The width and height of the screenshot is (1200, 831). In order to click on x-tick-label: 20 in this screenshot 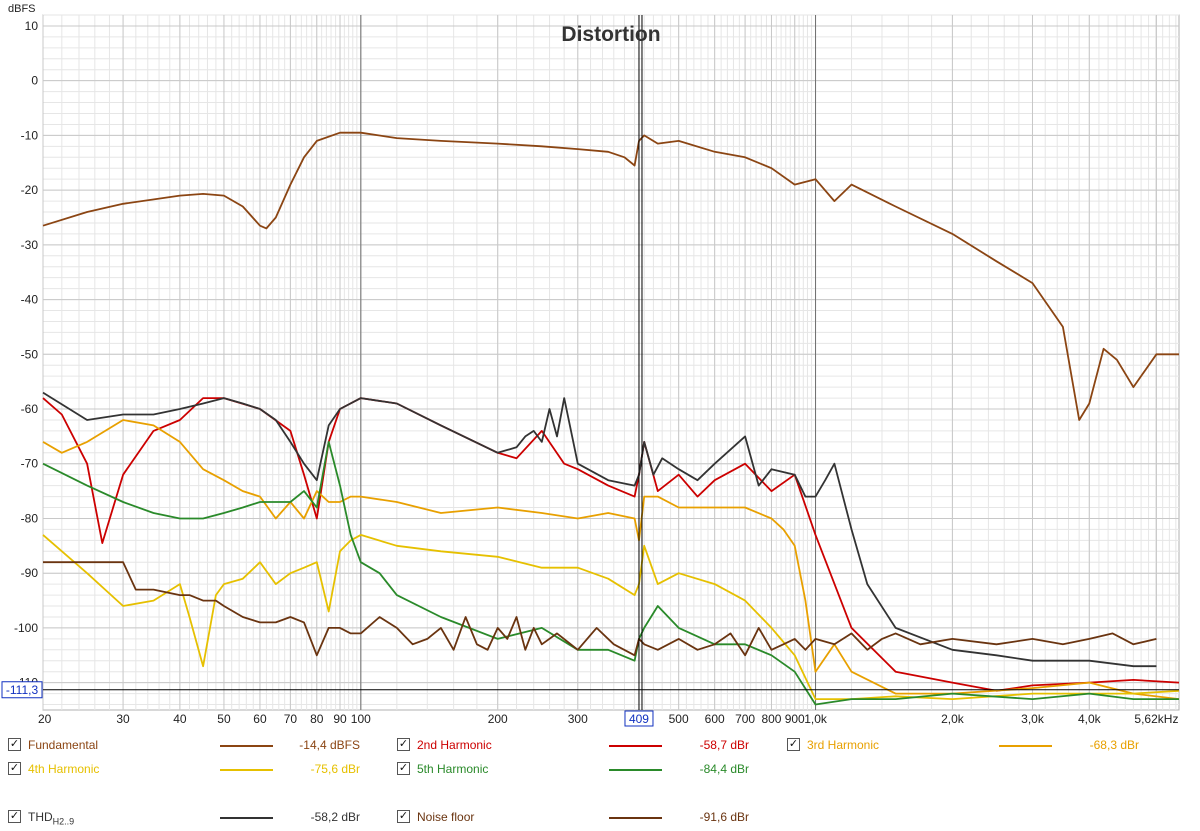, I will do `click(45, 719)`.